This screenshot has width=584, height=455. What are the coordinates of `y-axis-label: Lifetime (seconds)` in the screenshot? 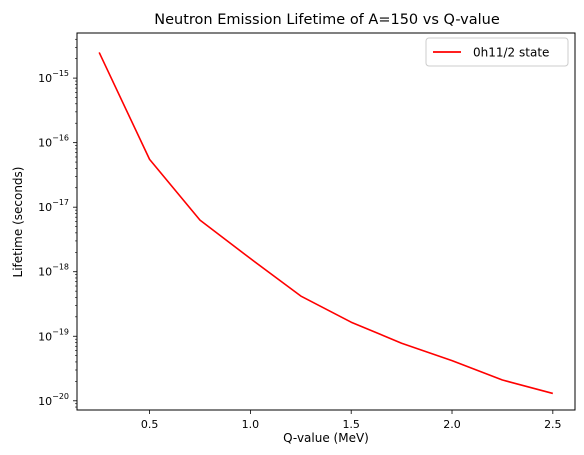 It's located at (18, 222).